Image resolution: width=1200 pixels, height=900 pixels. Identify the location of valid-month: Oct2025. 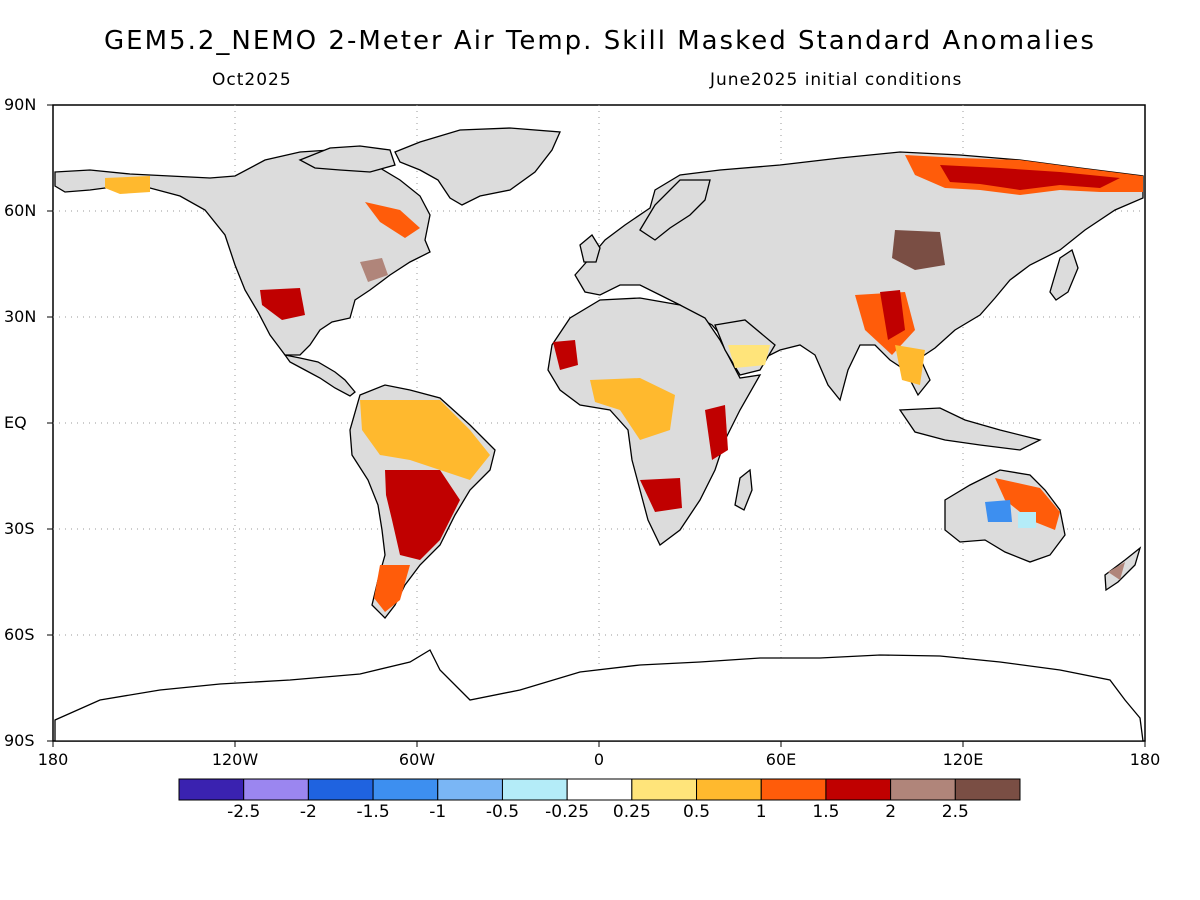
(252, 80).